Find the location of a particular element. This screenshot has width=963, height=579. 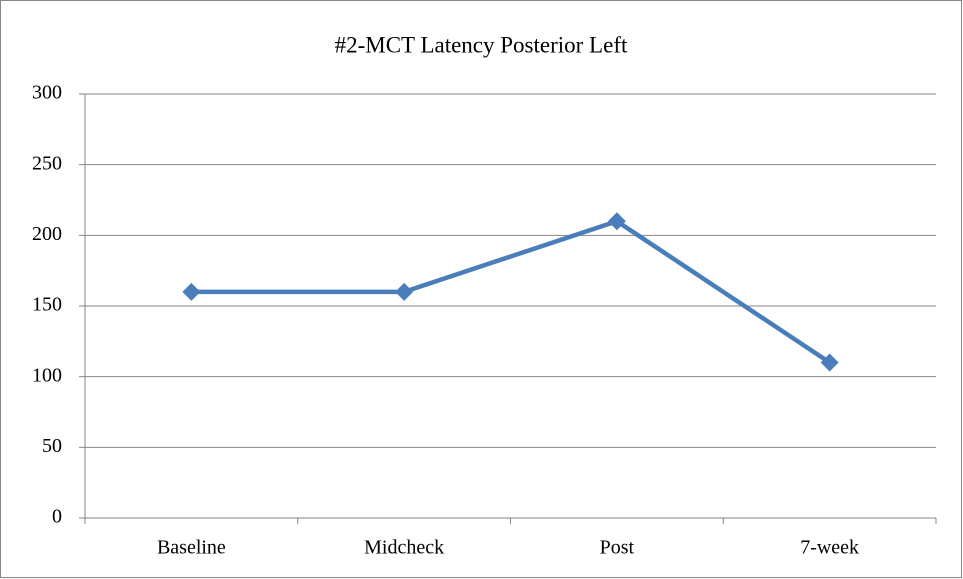

x-tick-label: Baseline is located at coordinates (191, 548).